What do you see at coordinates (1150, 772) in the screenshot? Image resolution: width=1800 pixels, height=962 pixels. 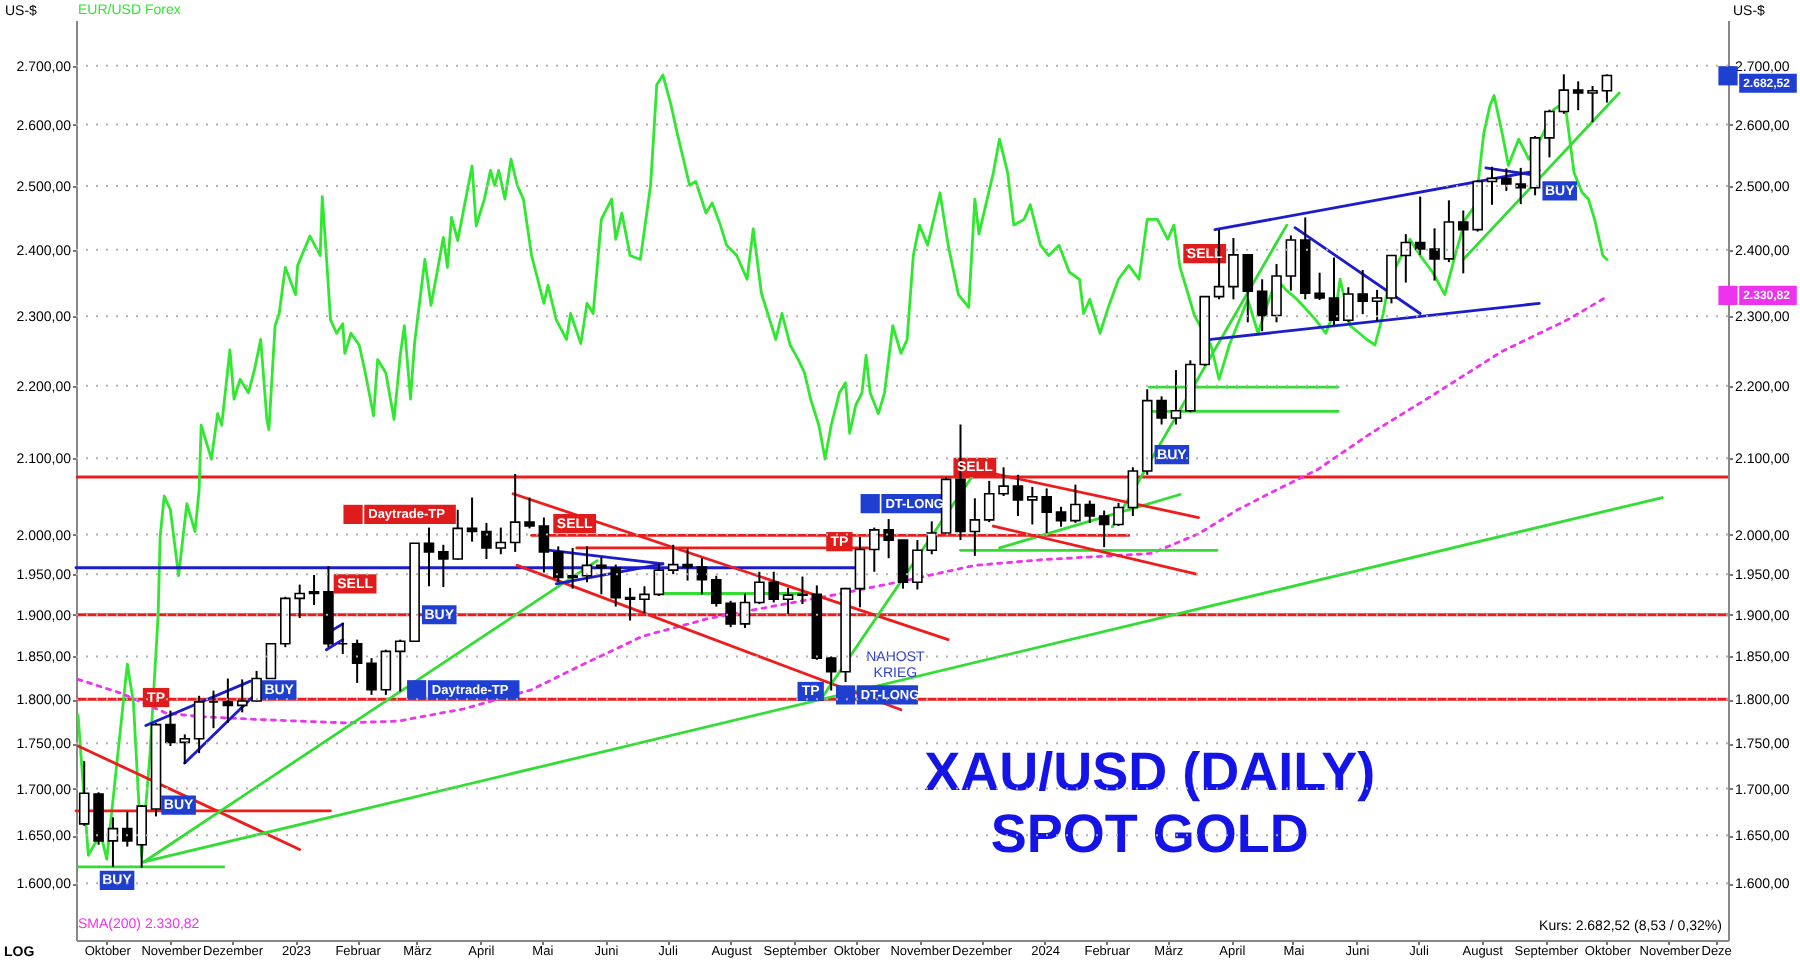 I see `text: XAU/USD (DAILY)` at bounding box center [1150, 772].